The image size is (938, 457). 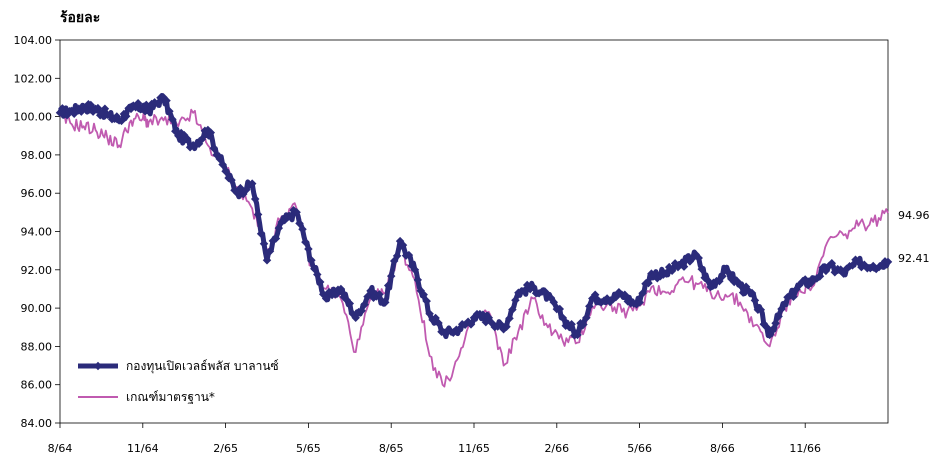 What do you see at coordinates (37, 346) in the screenshot?
I see `y-tick-label: 88.00` at bounding box center [37, 346].